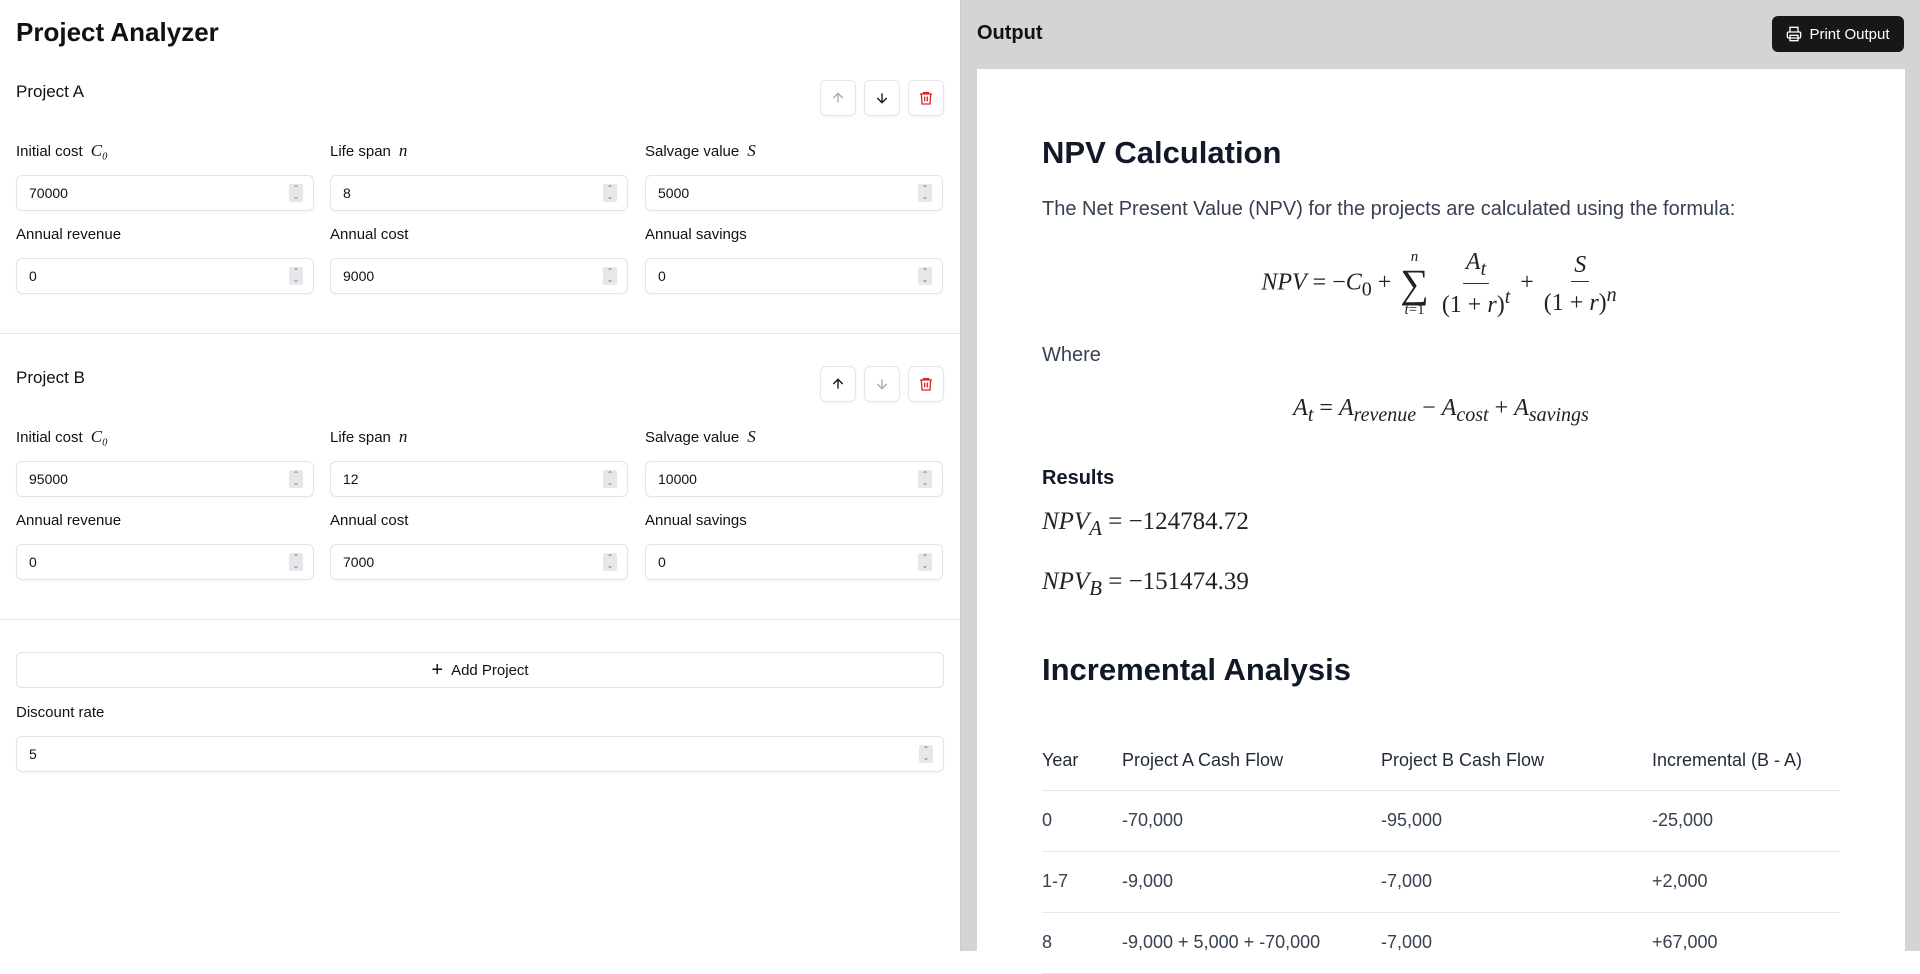 This screenshot has height=974, width=1920. I want to click on npv-formula: NPV = −C0 + n ∑ t=1 At (1 + r)t + S (1 + r)n, so click(1439, 283).